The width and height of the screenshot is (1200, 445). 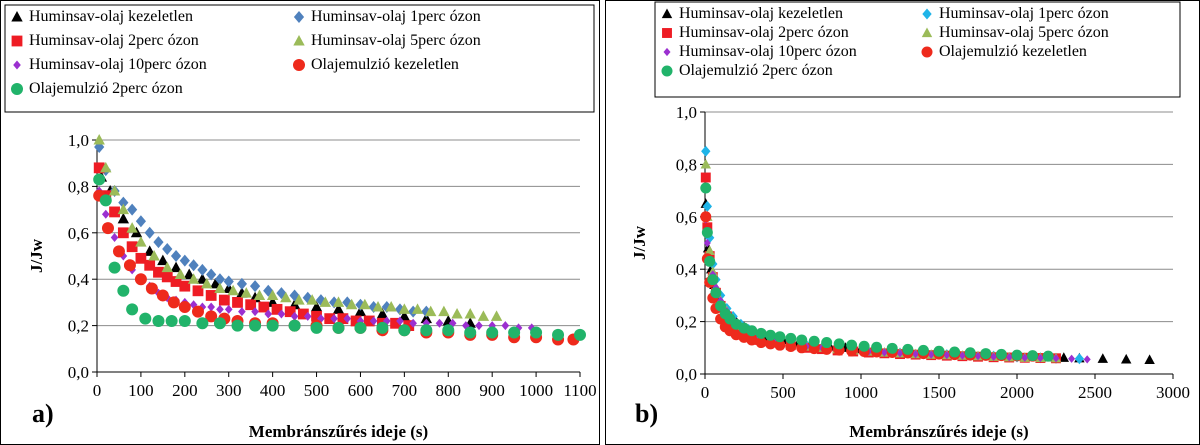 I want to click on y-tick-label: 0,4, so click(x=79, y=279).